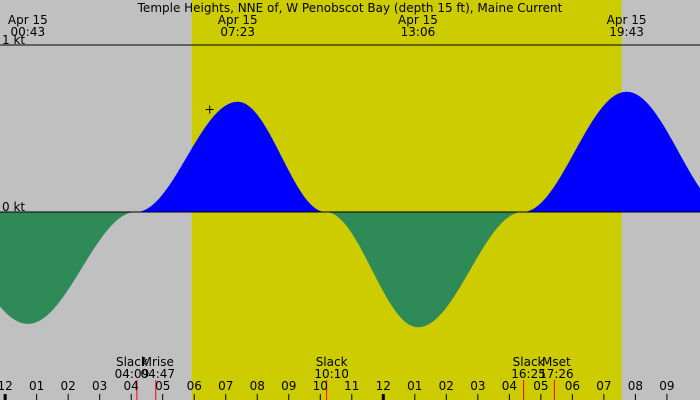 The width and height of the screenshot is (700, 400). Describe the element at coordinates (132, 374) in the screenshot. I see `slack-time-label-0: 04:09` at that location.